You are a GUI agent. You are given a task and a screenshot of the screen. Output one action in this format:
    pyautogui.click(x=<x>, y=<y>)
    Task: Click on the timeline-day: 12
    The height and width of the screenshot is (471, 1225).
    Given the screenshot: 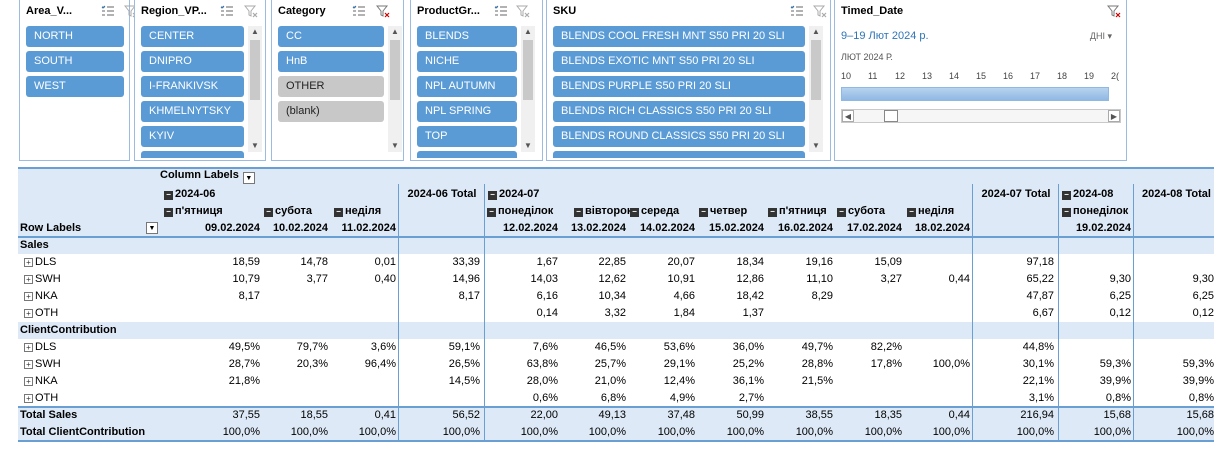 What is the action you would take?
    pyautogui.click(x=900, y=76)
    